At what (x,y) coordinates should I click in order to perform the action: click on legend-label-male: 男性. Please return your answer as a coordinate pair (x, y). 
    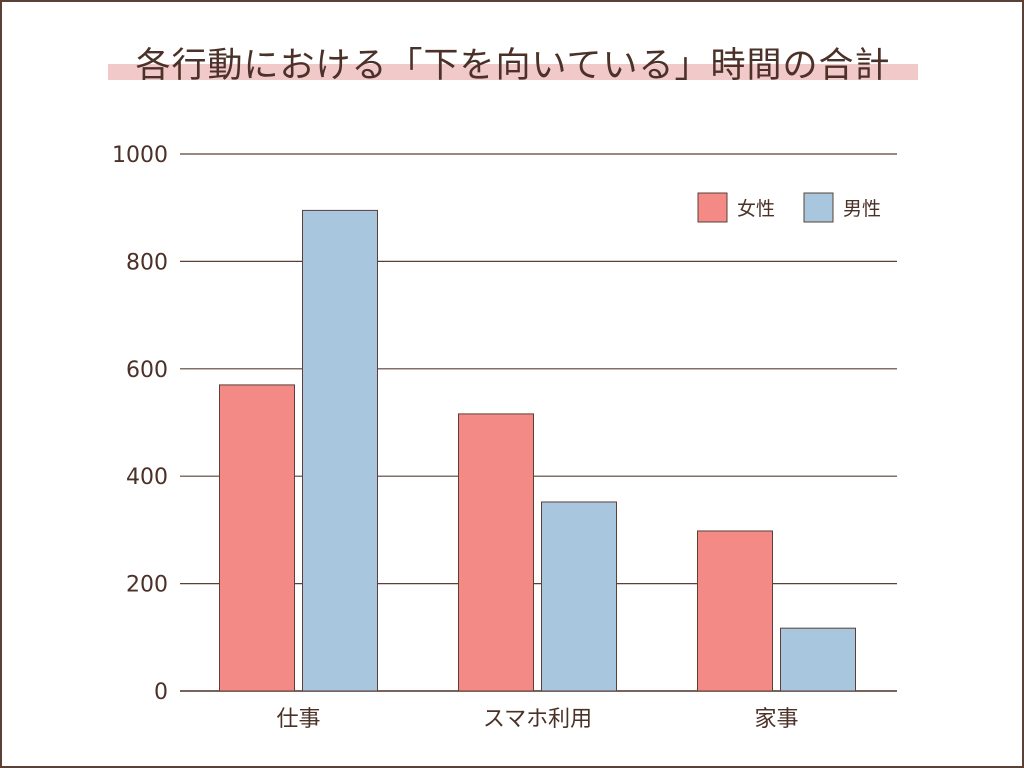
    Looking at the image, I should click on (862, 209).